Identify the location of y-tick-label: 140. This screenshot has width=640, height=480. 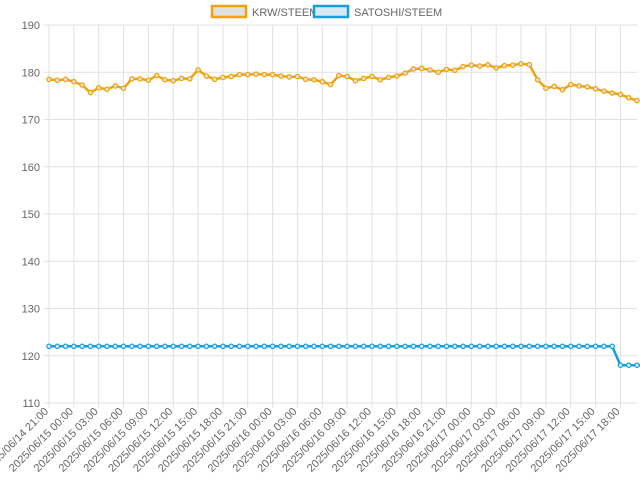
(31, 262).